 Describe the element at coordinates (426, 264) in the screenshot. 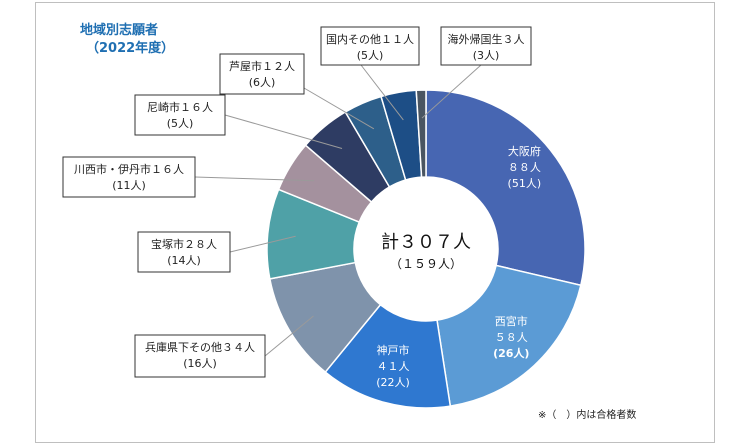

I see `center-passed: （１５９人）` at that location.